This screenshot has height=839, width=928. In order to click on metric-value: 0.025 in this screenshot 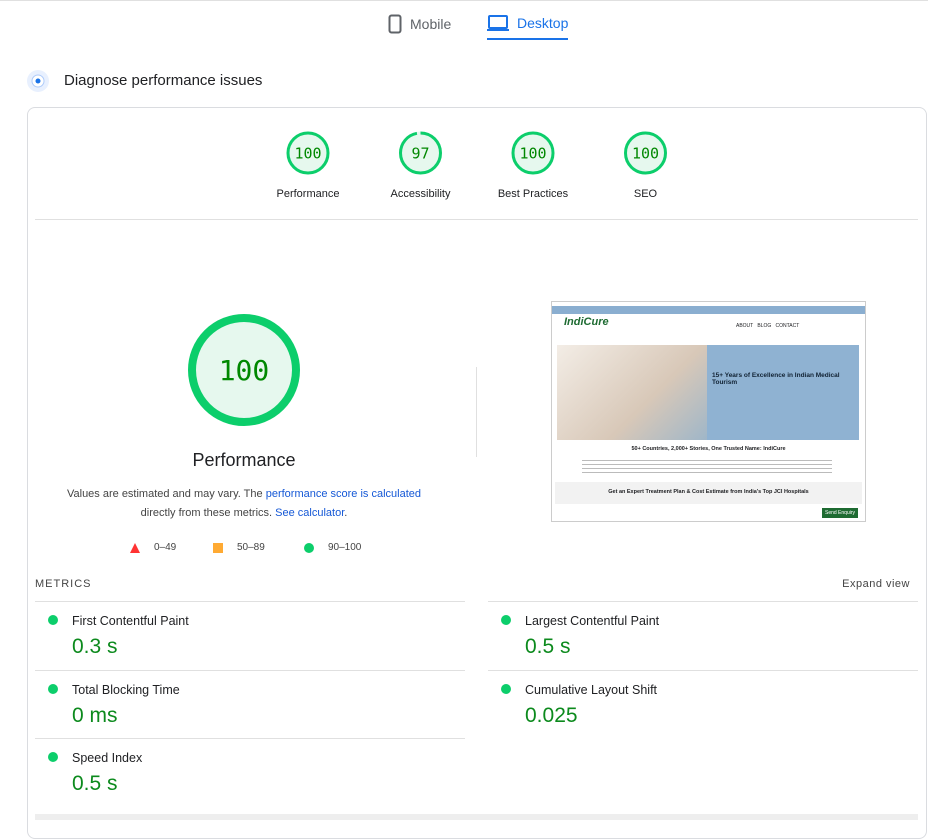, I will do `click(551, 715)`.